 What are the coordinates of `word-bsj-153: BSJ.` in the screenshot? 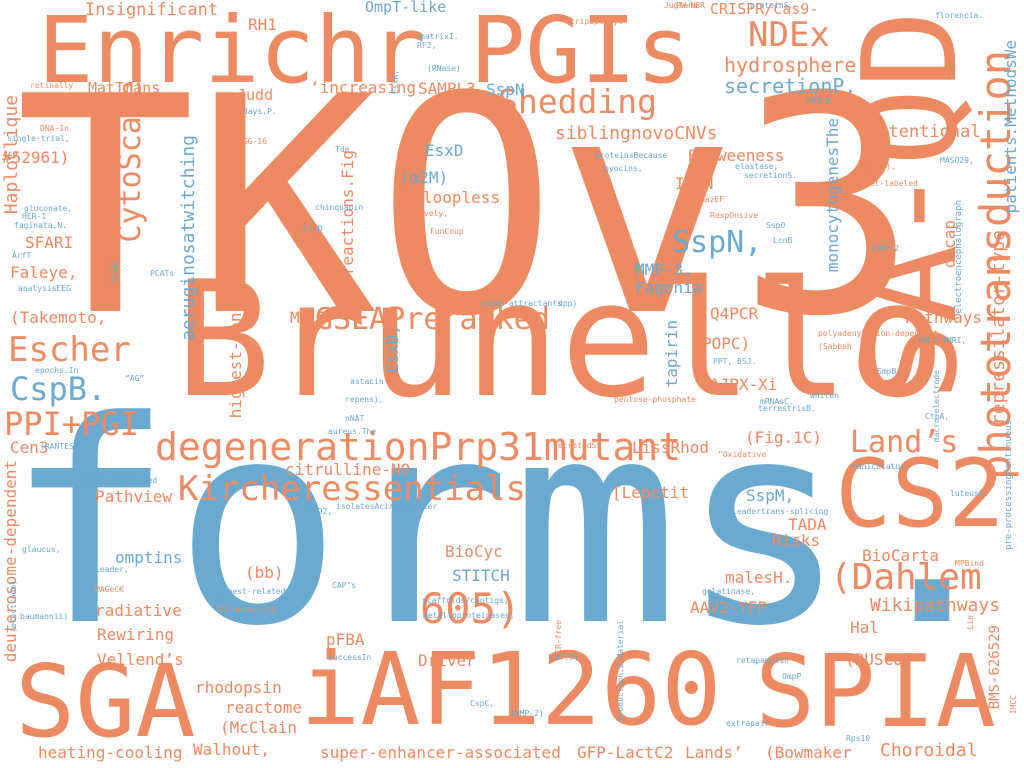 It's located at (747, 361).